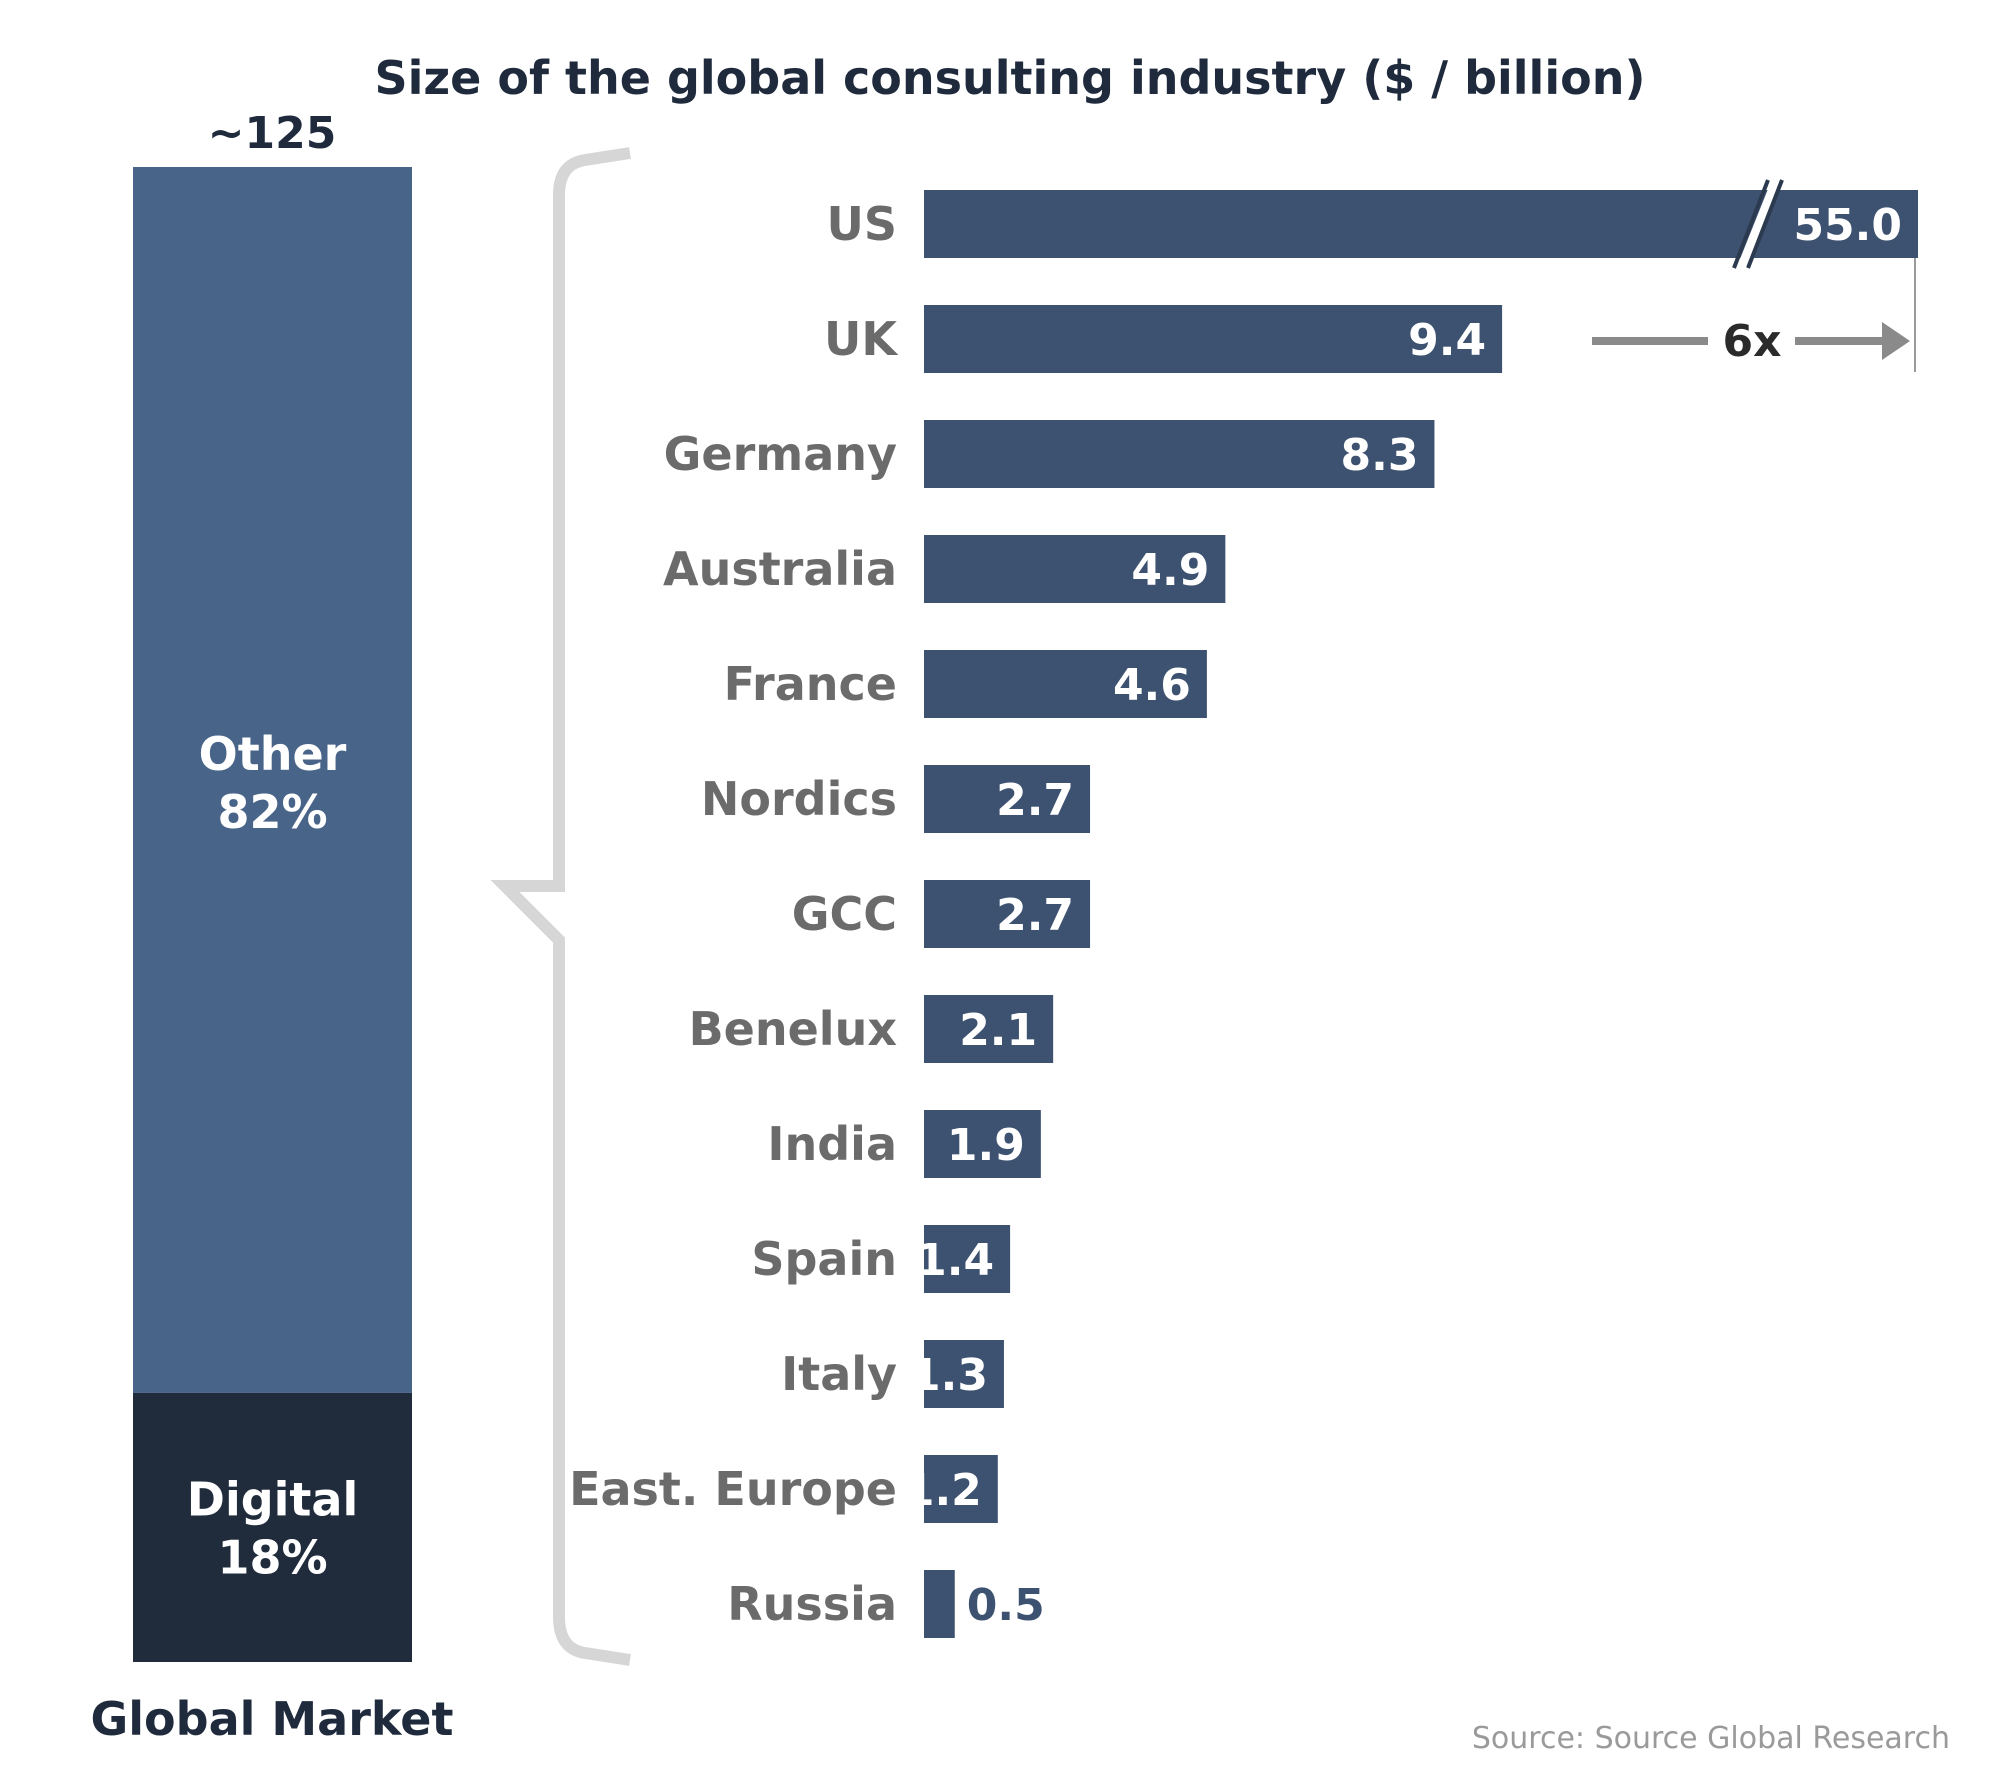  I want to click on segment-digital-percent: 18%, so click(272, 1557).